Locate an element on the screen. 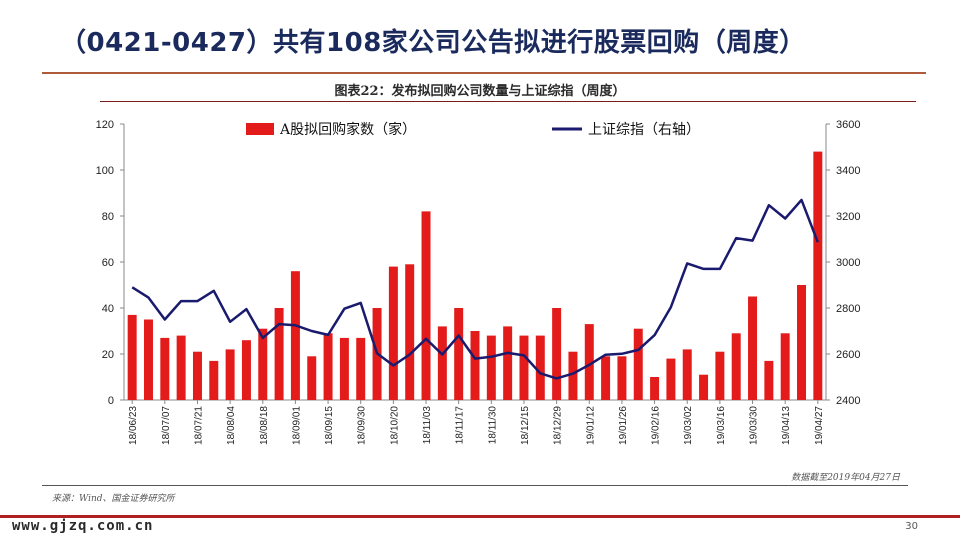 This screenshot has height=540, width=960. left-tick-label: 80 is located at coordinates (108, 217).